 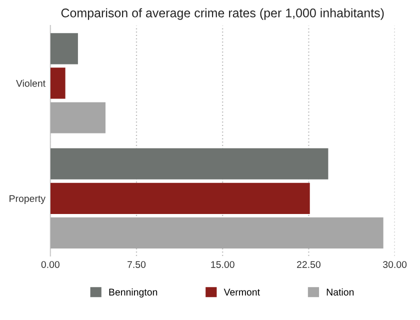 I want to click on x-tick-label: 22.50, so click(x=308, y=264).